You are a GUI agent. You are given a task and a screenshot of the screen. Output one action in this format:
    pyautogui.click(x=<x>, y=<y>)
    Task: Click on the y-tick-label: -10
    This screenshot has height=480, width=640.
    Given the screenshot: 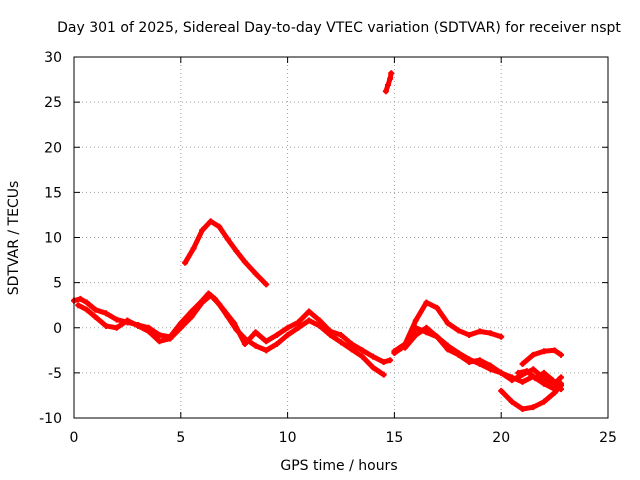 What is the action you would take?
    pyautogui.click(x=50, y=419)
    